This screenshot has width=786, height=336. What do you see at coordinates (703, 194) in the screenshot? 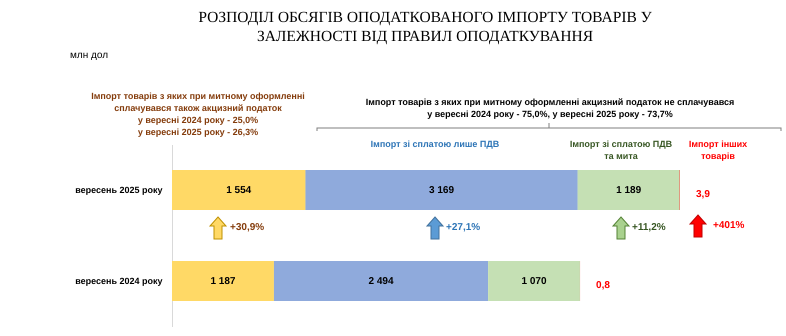
I see `data-label: 3,9` at bounding box center [703, 194].